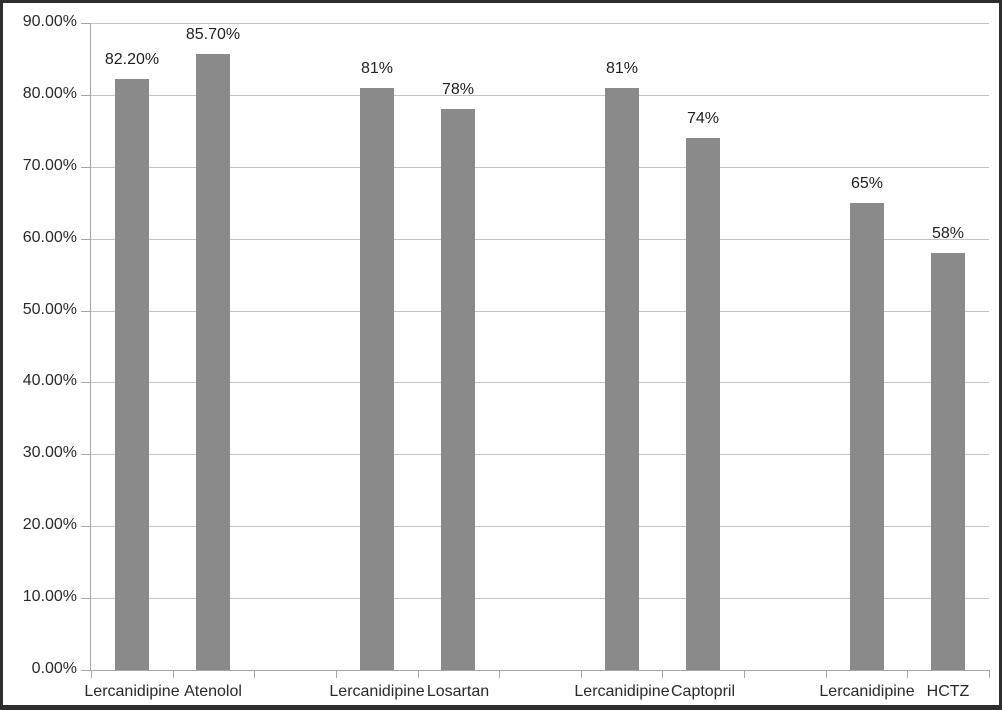 This screenshot has height=710, width=1002. What do you see at coordinates (458, 389) in the screenshot?
I see `bar-losartan` at bounding box center [458, 389].